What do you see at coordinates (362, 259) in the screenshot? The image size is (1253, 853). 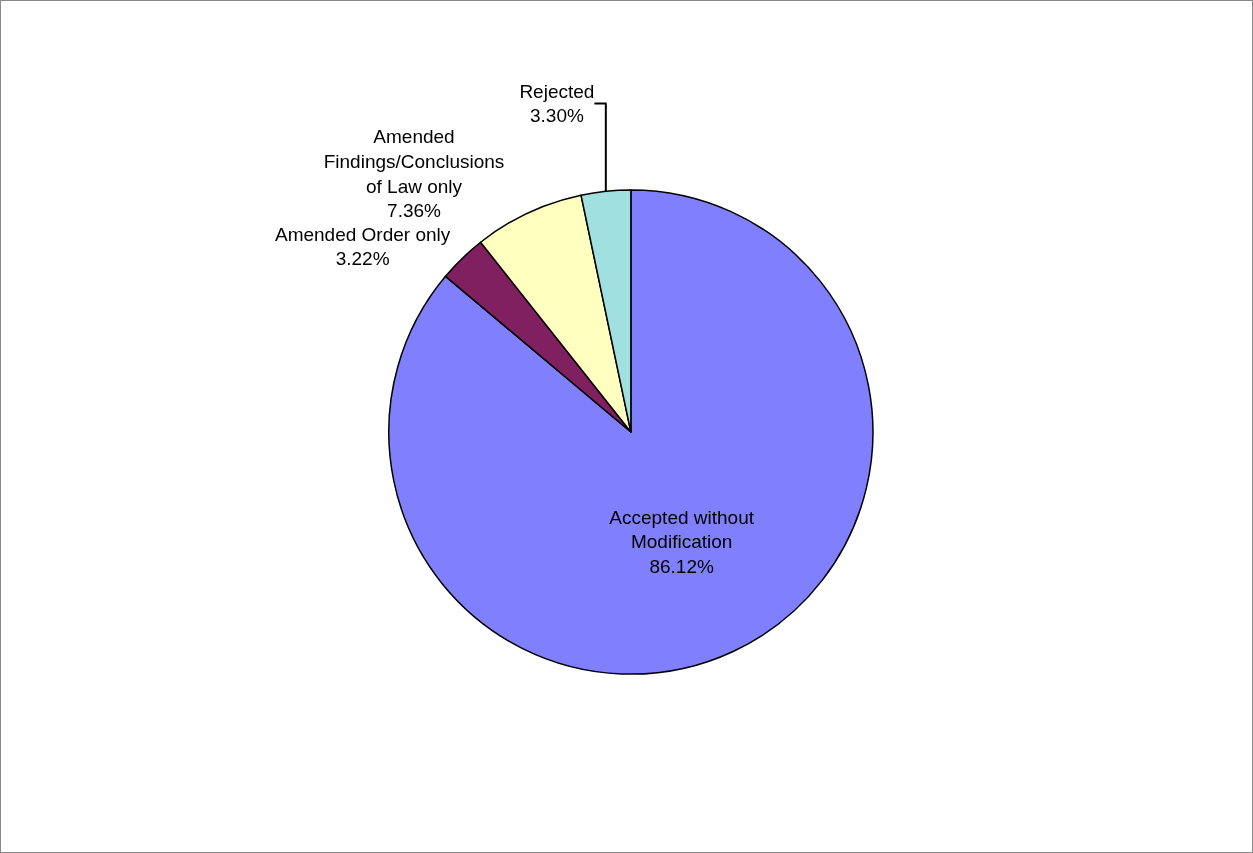 I see `data-label: 3.22%` at bounding box center [362, 259].